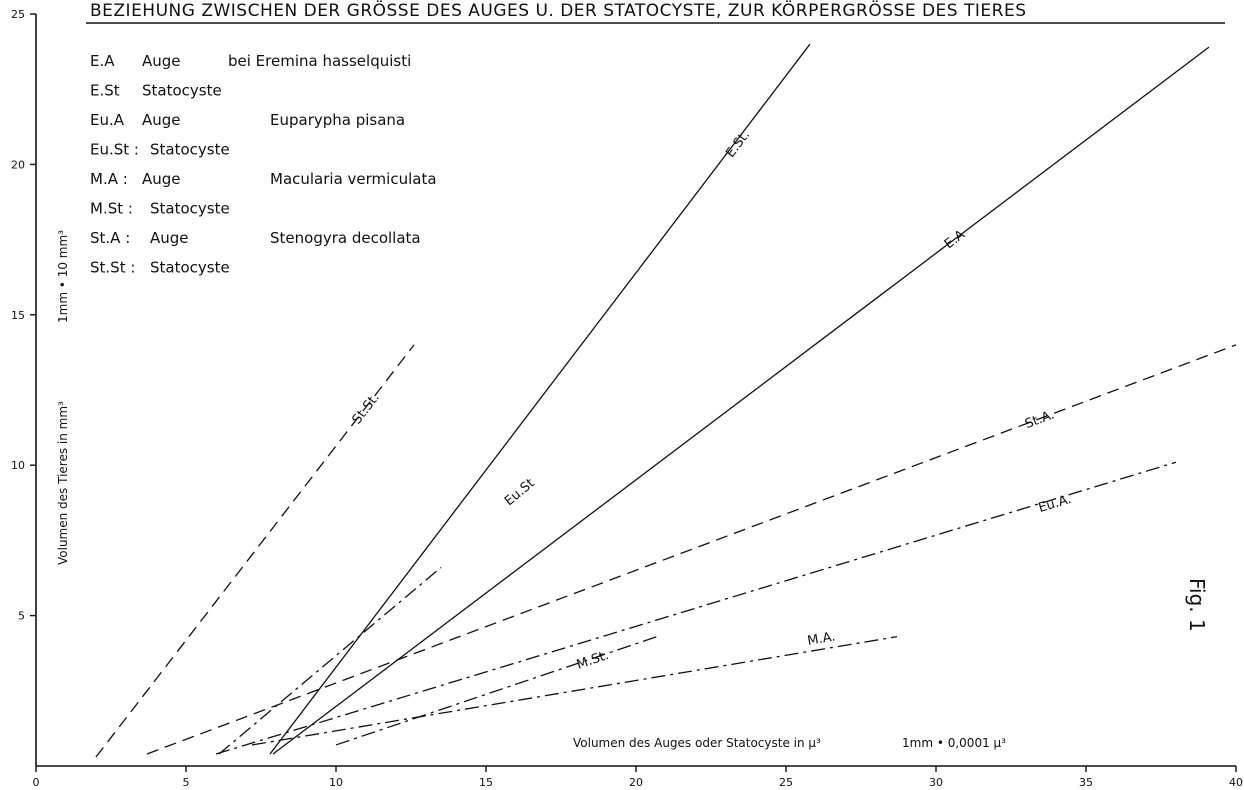 This screenshot has height=790, width=1244. What do you see at coordinates (255, 551) in the screenshot?
I see `series-line-st-st` at bounding box center [255, 551].